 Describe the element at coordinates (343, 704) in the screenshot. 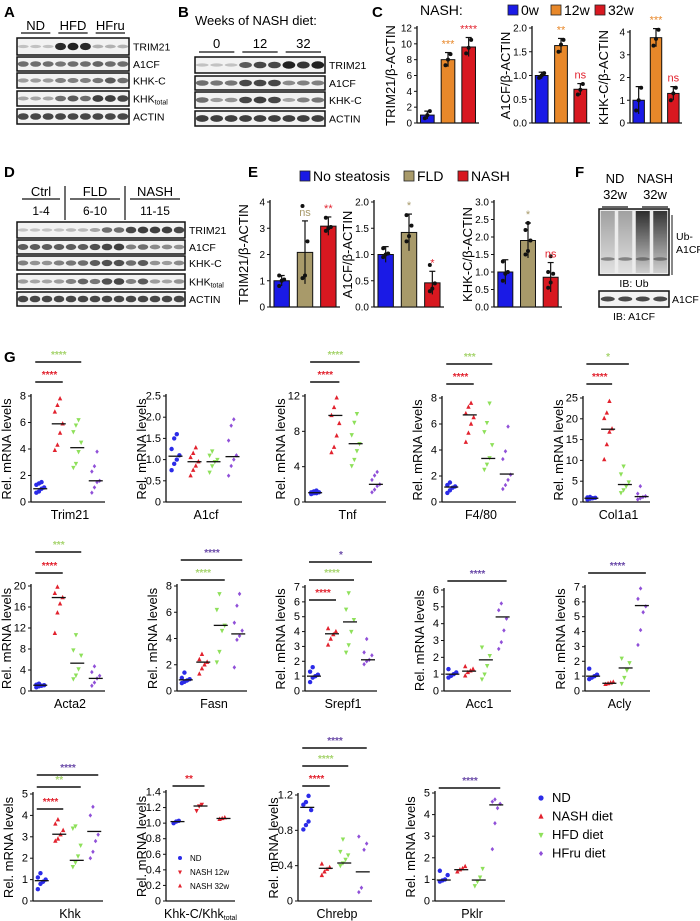

I see `gene-label: Srepf1` at that location.